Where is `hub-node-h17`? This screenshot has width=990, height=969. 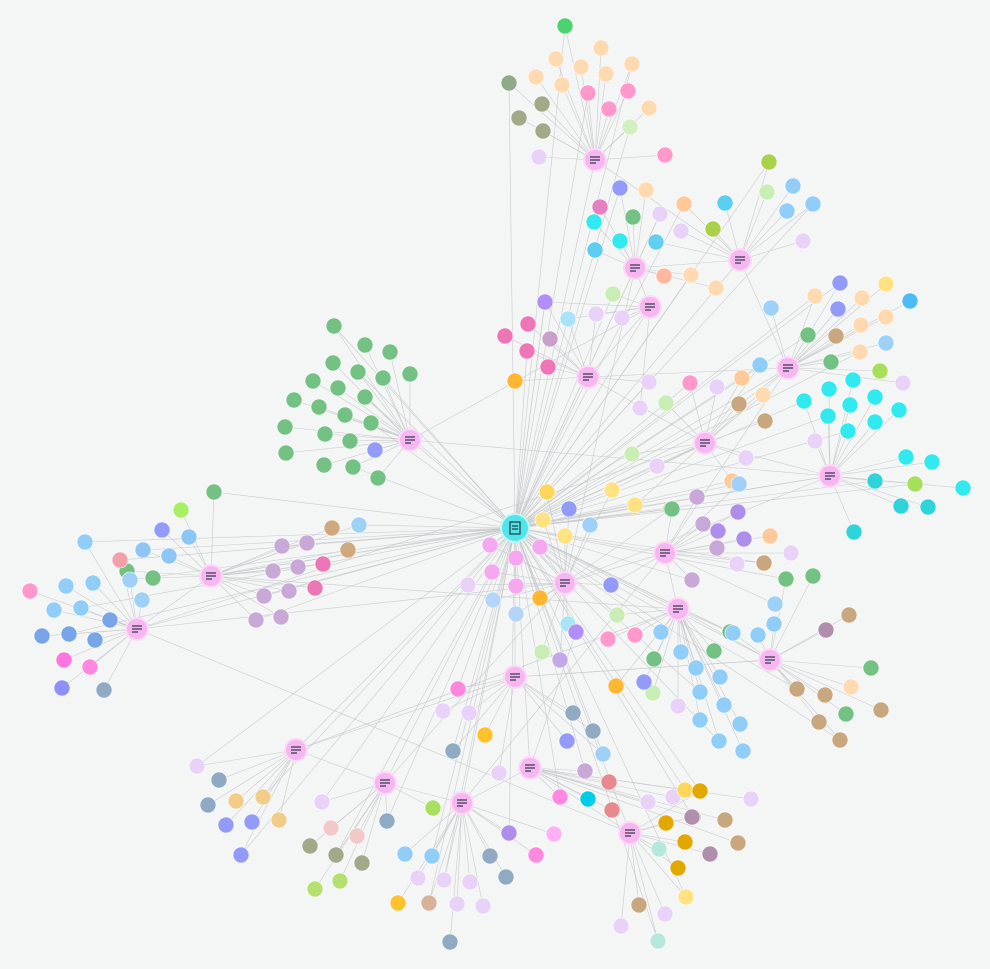
hub-node-h17 is located at coordinates (296, 750).